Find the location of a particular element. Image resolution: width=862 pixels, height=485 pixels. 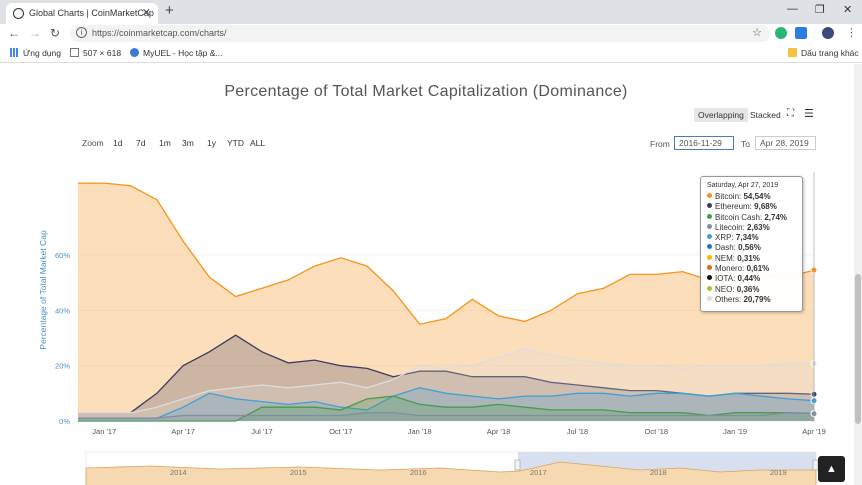

tooltip-series-name: XRP: is located at coordinates (725, 238).